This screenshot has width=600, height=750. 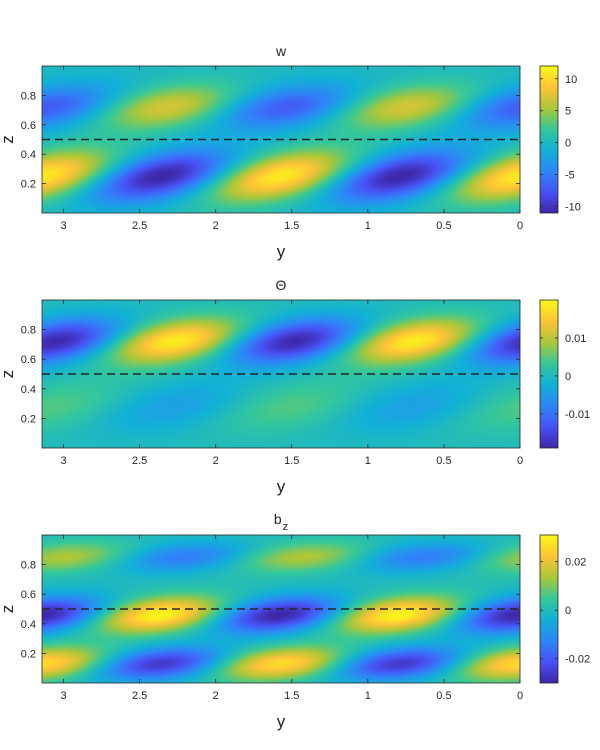 I want to click on colorbar-tick-label: -0.02, so click(x=577, y=660).